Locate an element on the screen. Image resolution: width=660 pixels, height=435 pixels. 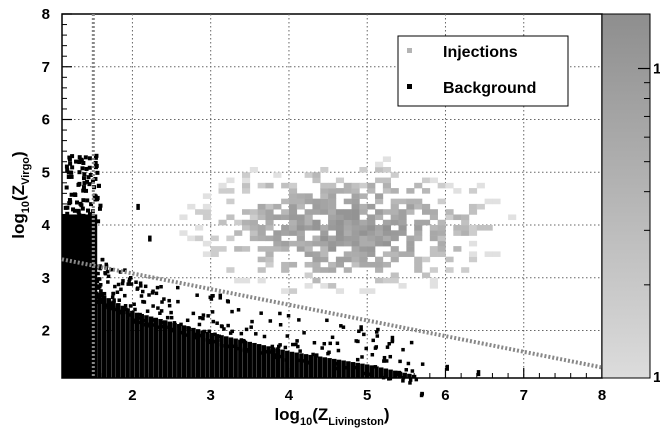
y-axis-title-text: log10(ZVirgo) is located at coordinates (20, 194).